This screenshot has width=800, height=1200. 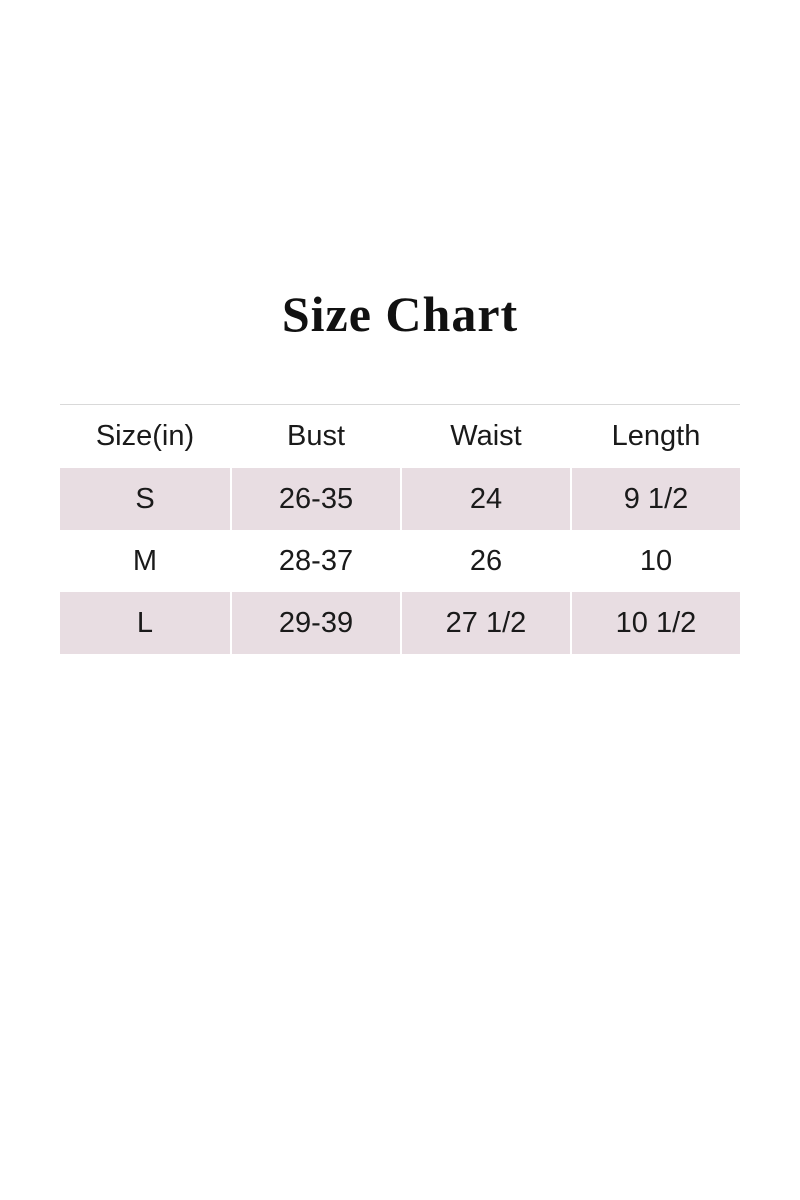 I want to click on cell-length: 10, so click(x=655, y=561).